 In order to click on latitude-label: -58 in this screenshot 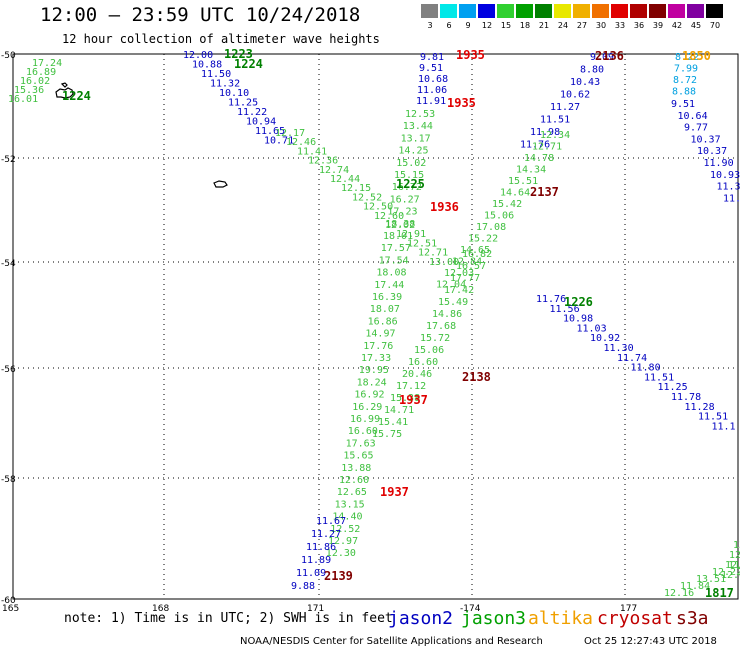, I will do `click(8, 480)`.